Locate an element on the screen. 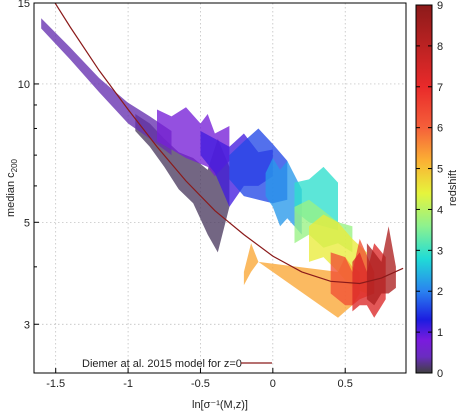  colorbar-label: redshift is located at coordinates (453, 188).